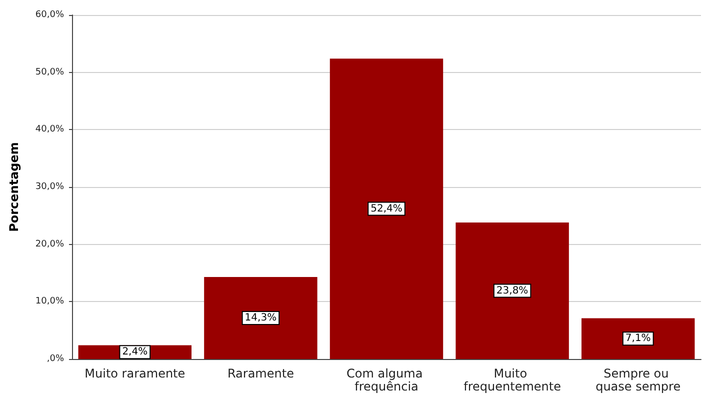 The height and width of the screenshot is (401, 713). Describe the element at coordinates (55, 359) in the screenshot. I see `y-tick-label: ,0%` at that location.